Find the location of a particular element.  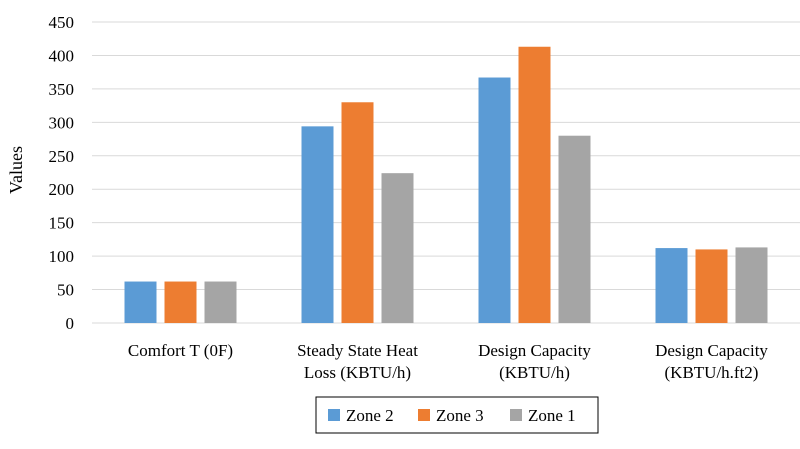

legend-label: Zone 3 is located at coordinates (460, 415).